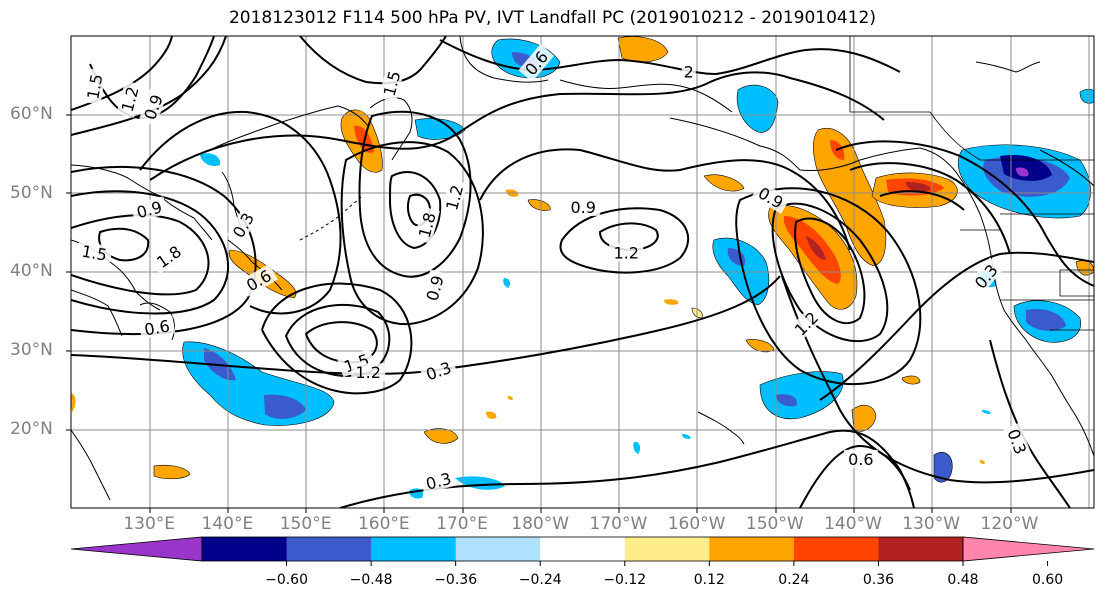 This screenshot has width=1105, height=601. I want to click on lon-label: 140°W, so click(853, 524).